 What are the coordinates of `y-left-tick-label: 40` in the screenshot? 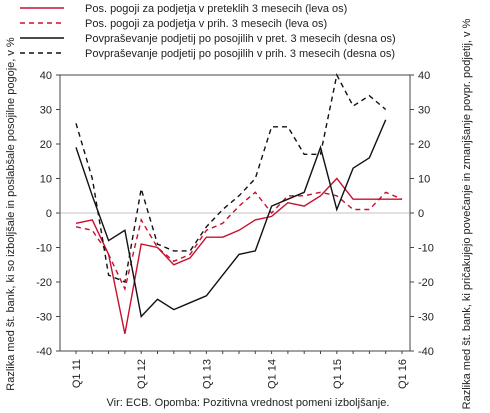 It's located at (46, 76).